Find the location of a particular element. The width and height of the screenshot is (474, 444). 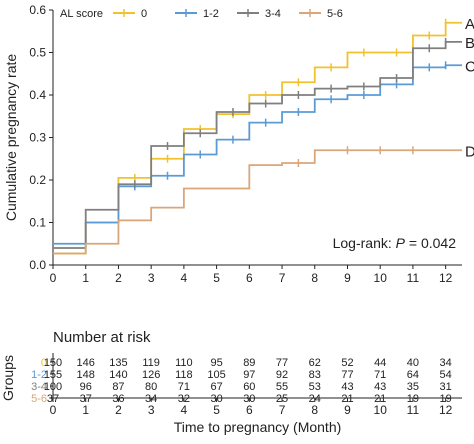

risk-cell: 55 is located at coordinates (282, 387).